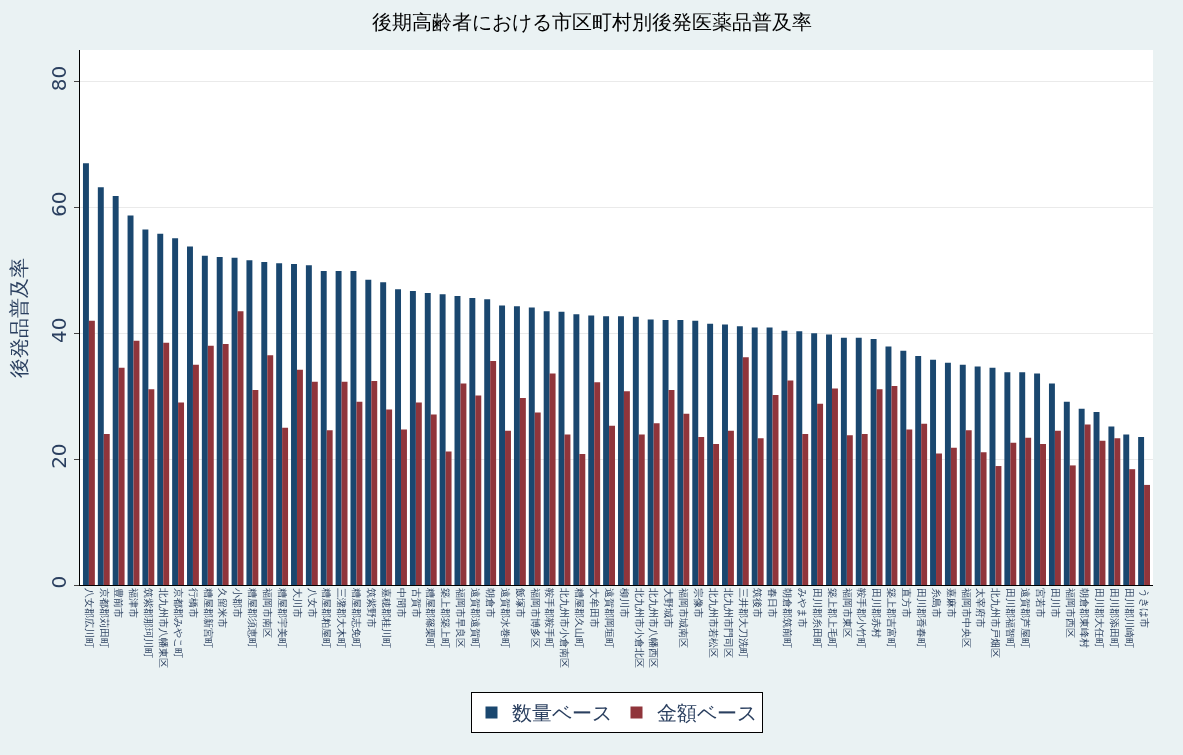  What do you see at coordinates (1144, 608) in the screenshot?
I see `x-tick-label: うきは市` at bounding box center [1144, 608].